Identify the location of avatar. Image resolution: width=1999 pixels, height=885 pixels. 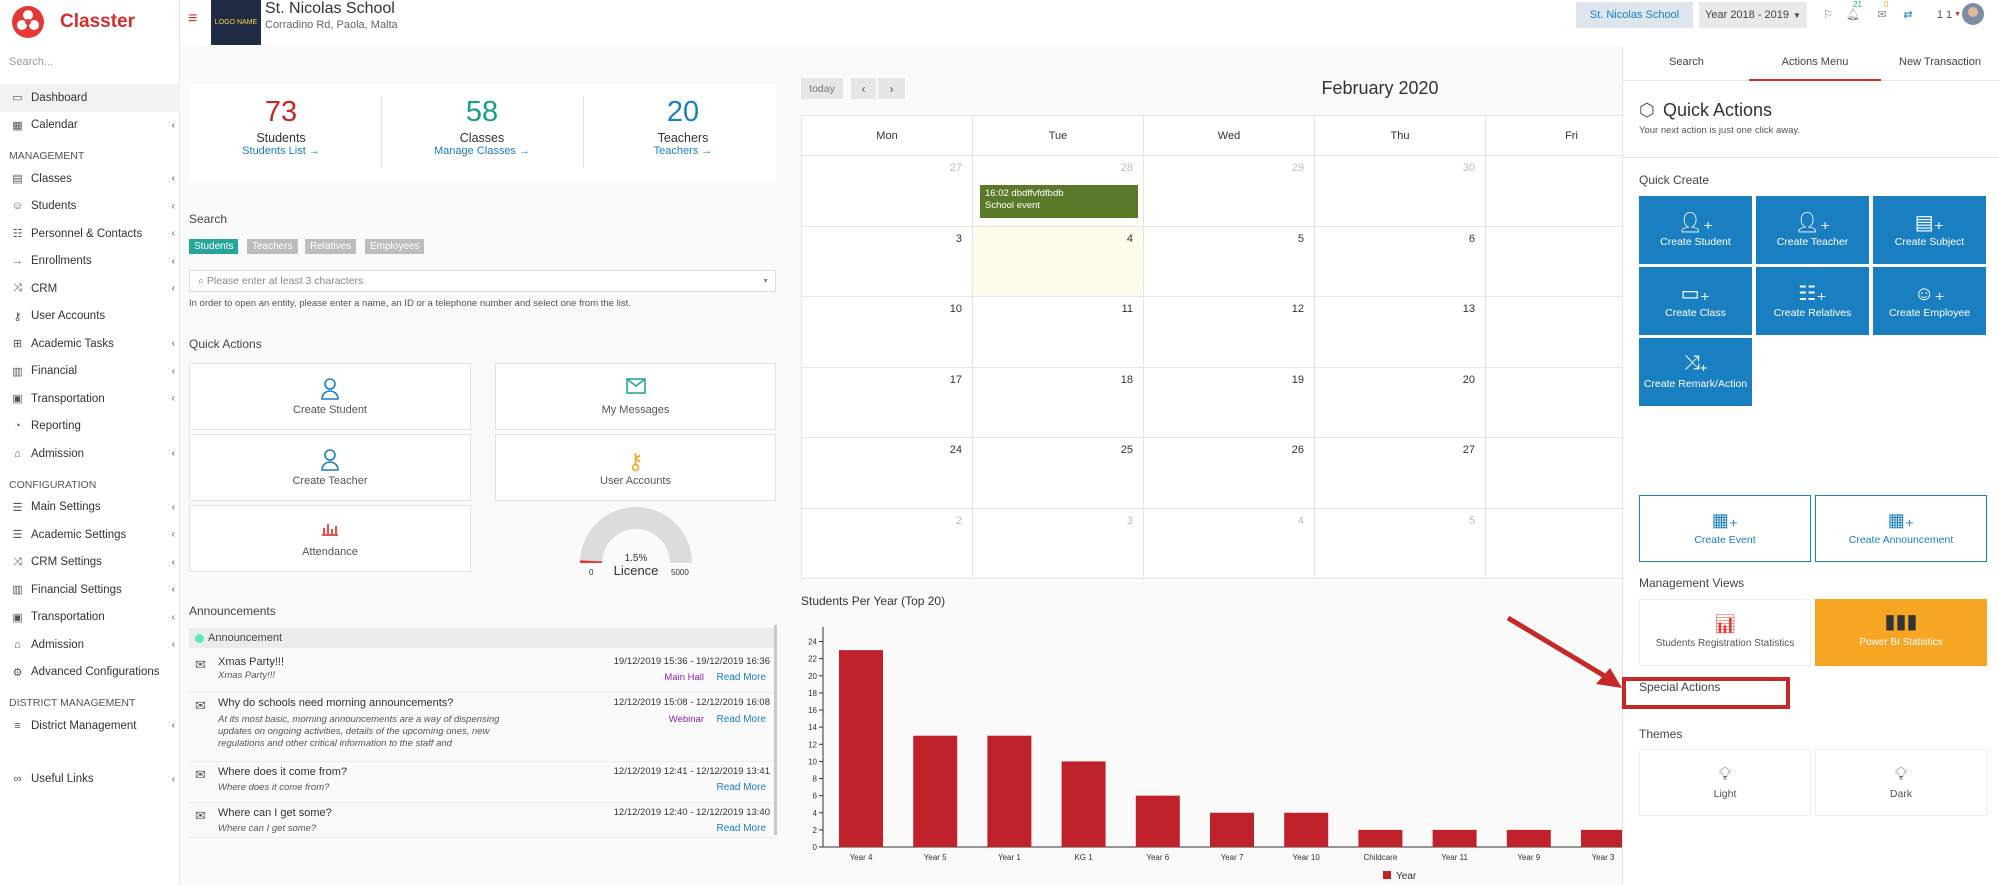
(1973, 14).